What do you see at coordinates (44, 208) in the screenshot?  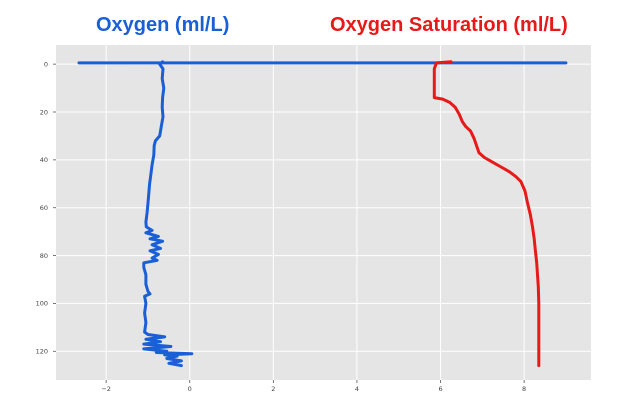 I see `y-tick-label: 60` at bounding box center [44, 208].